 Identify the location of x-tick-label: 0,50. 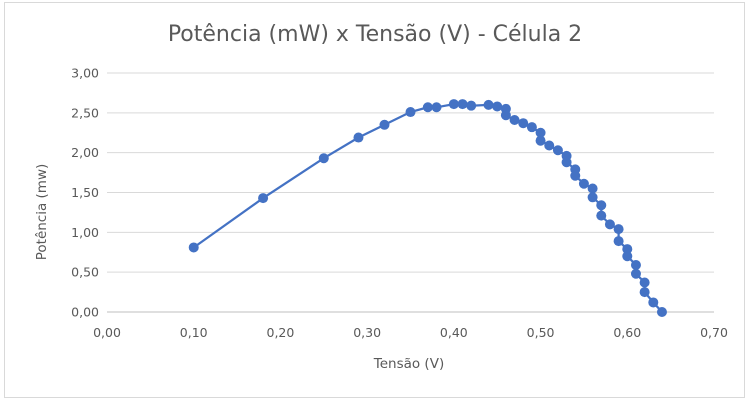
(541, 332).